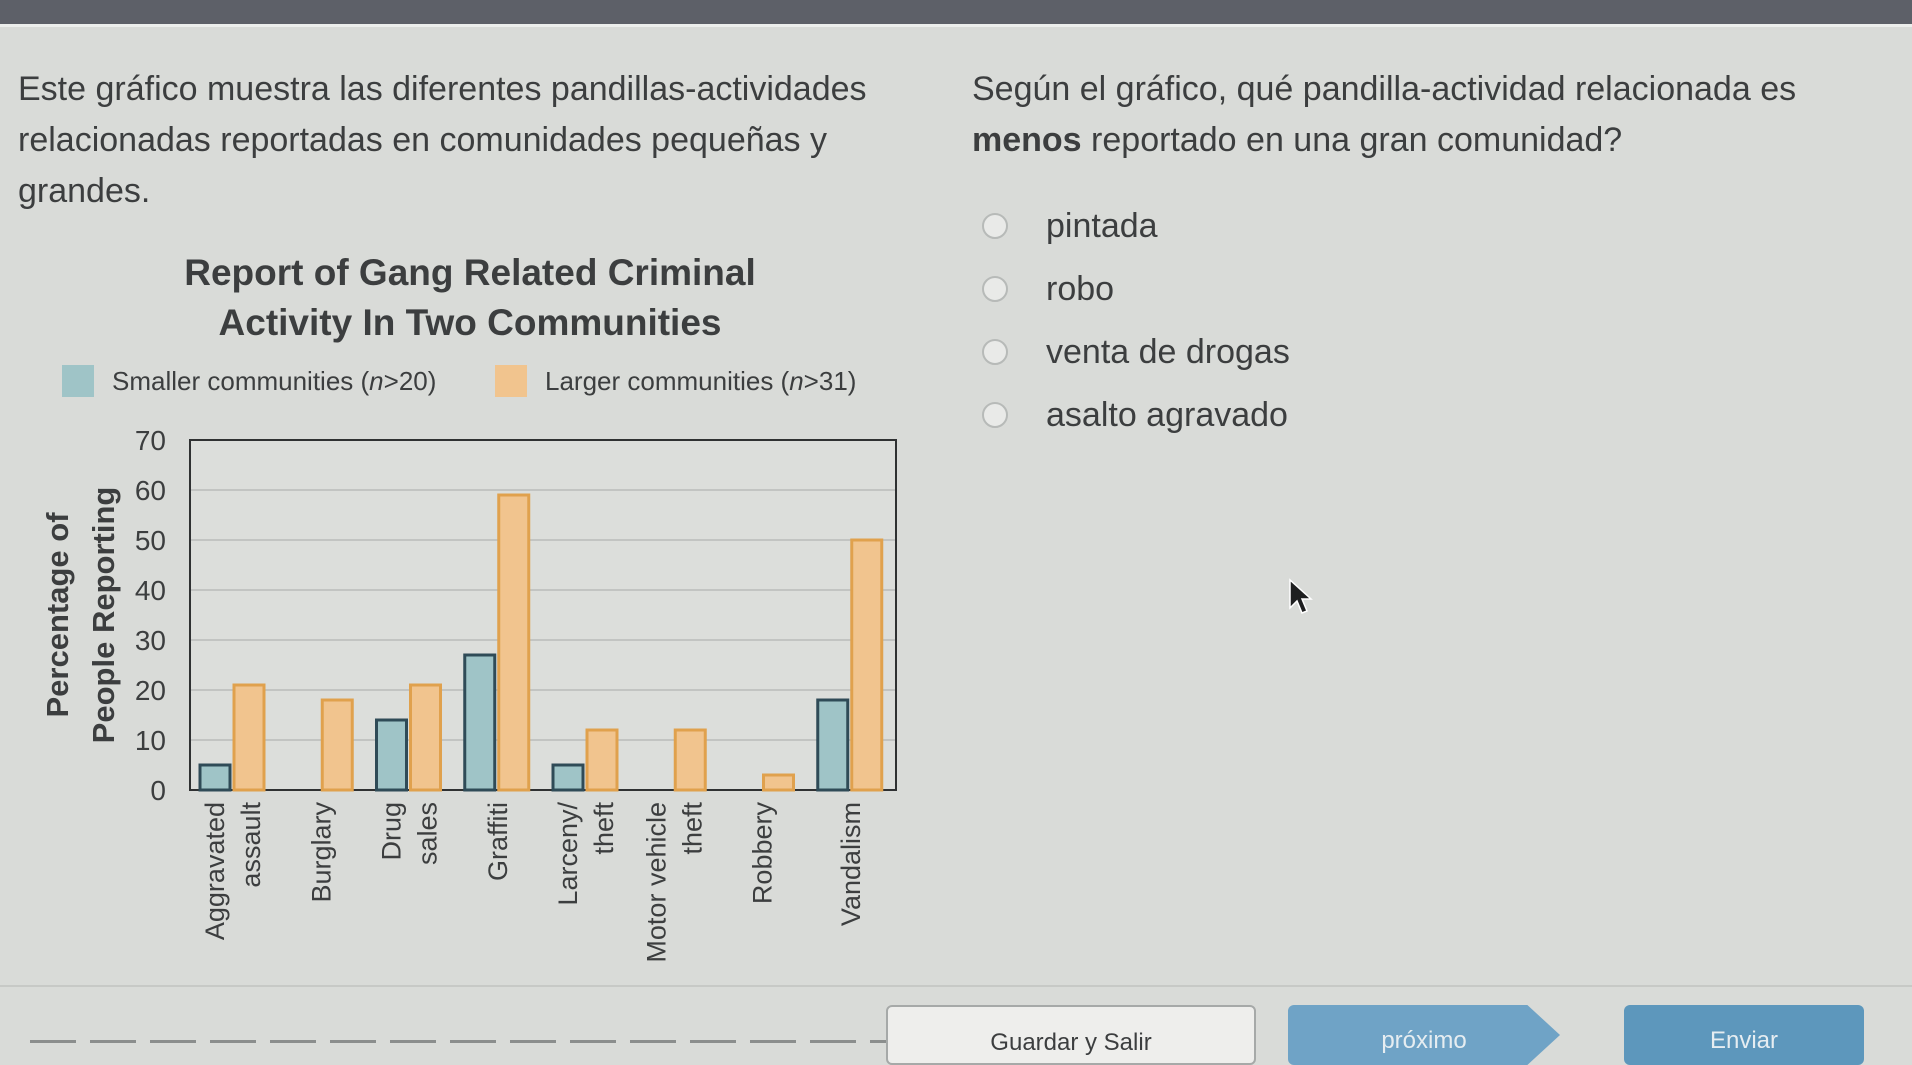 The width and height of the screenshot is (1912, 1065). I want to click on x-tick-label: Larceny/, so click(568, 854).